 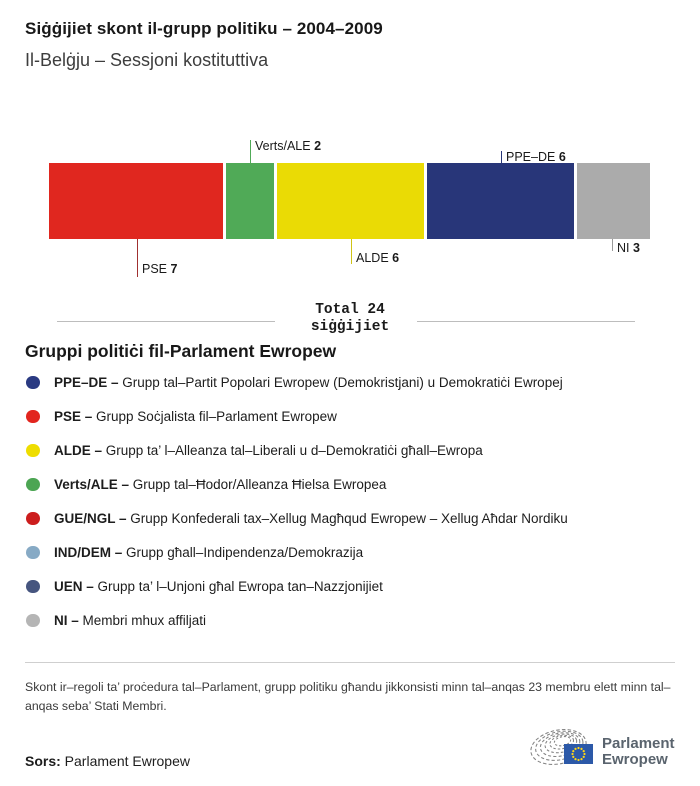 I want to click on svg-text: Ewropew, so click(x=635, y=759).